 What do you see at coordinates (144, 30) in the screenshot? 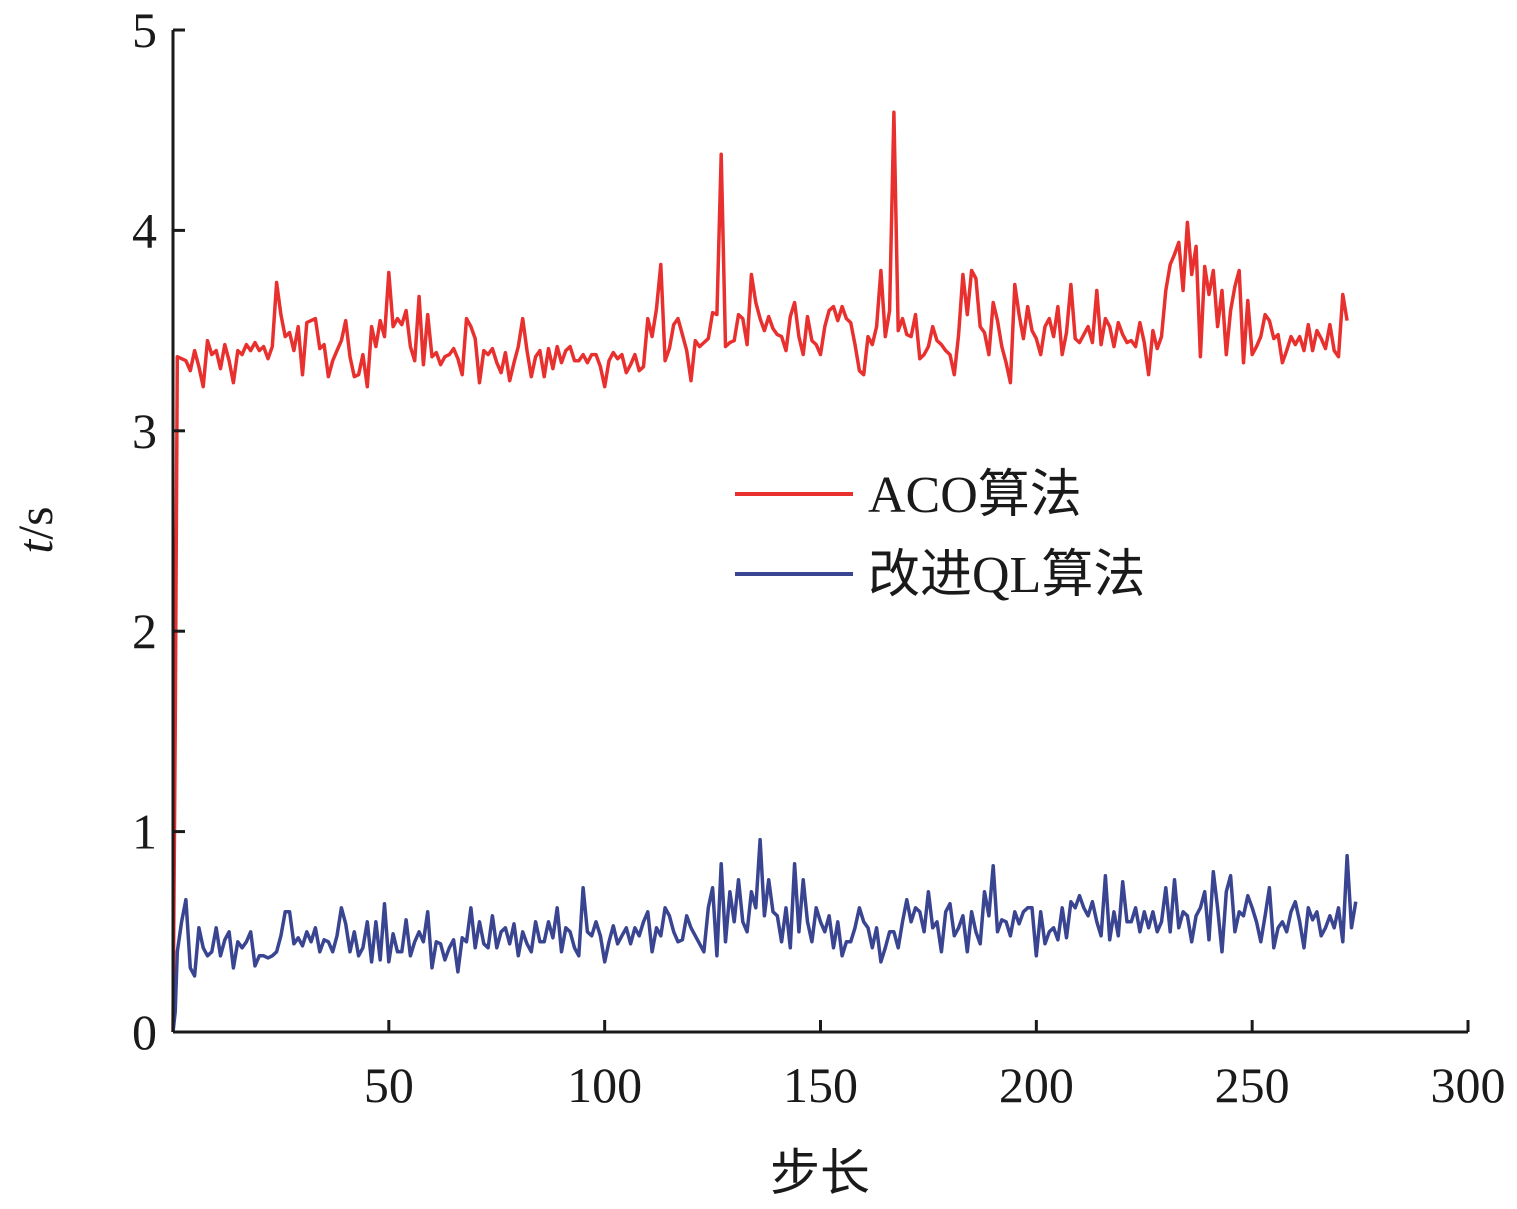
I see `y-tick-label-5: 5` at bounding box center [144, 30].